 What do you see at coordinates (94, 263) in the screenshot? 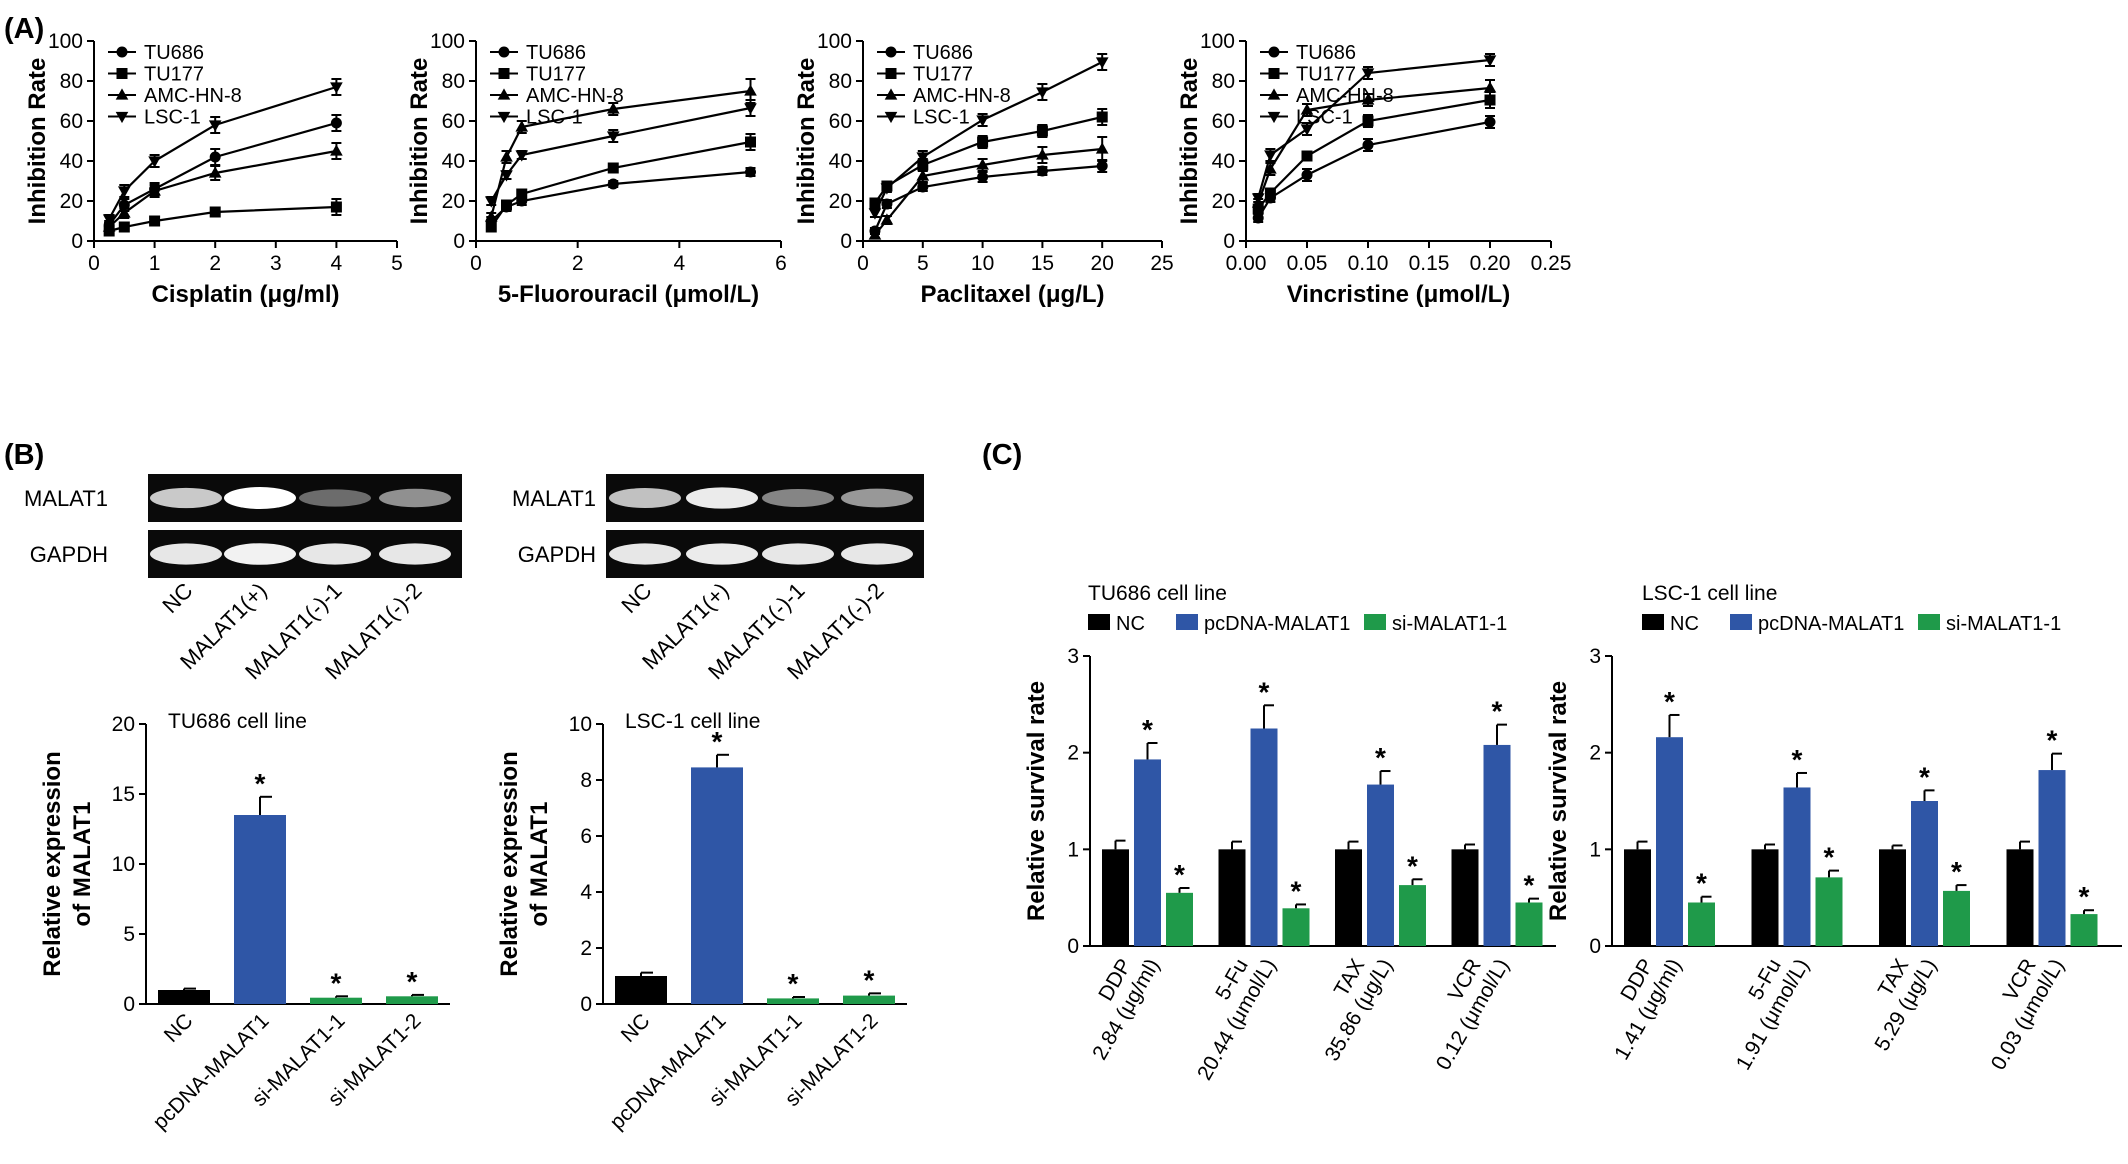
I see `x-tick-label: 0` at bounding box center [94, 263].